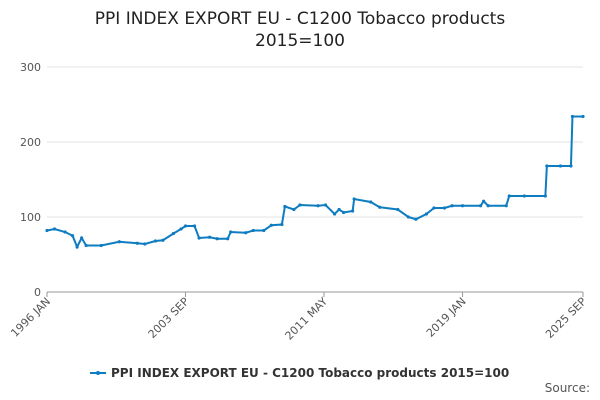  I want to click on y-tick-label: 100, so click(30, 217).